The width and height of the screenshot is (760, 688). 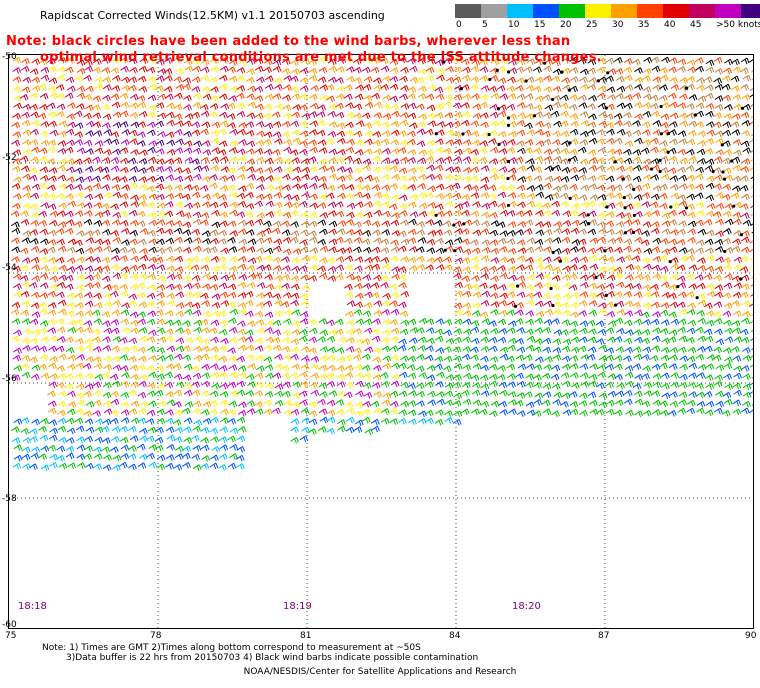 What do you see at coordinates (702, 11) in the screenshot?
I see `colorbar-swatch` at bounding box center [702, 11].